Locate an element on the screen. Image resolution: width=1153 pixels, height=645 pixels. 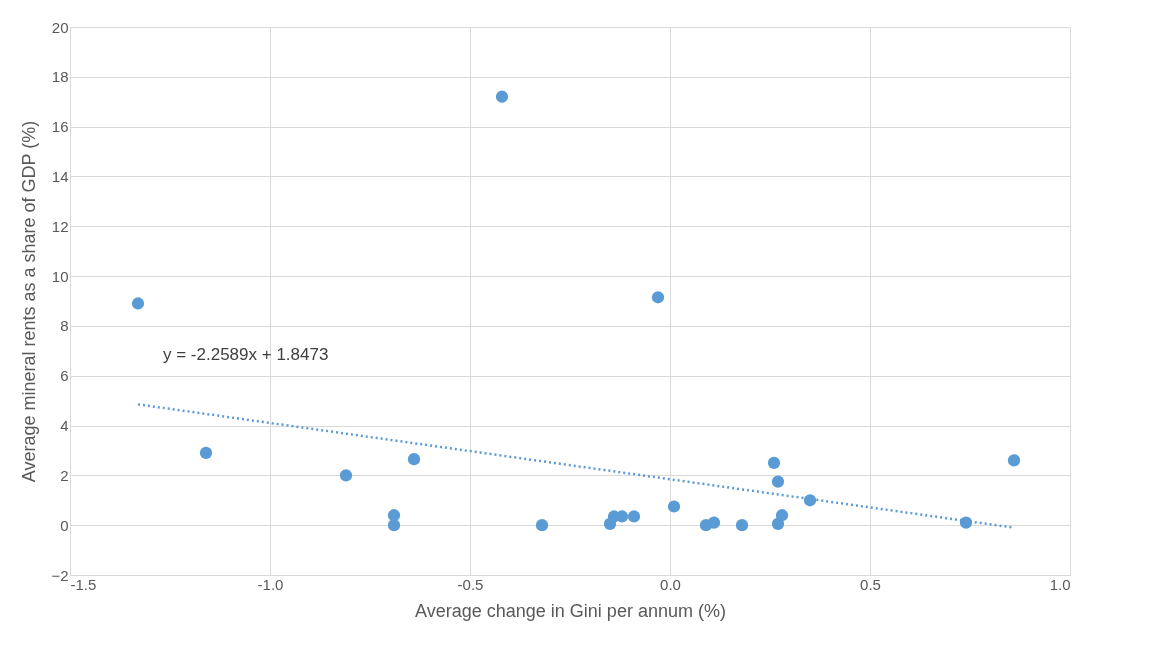
y-tick-label: 20 is located at coordinates (60, 27).